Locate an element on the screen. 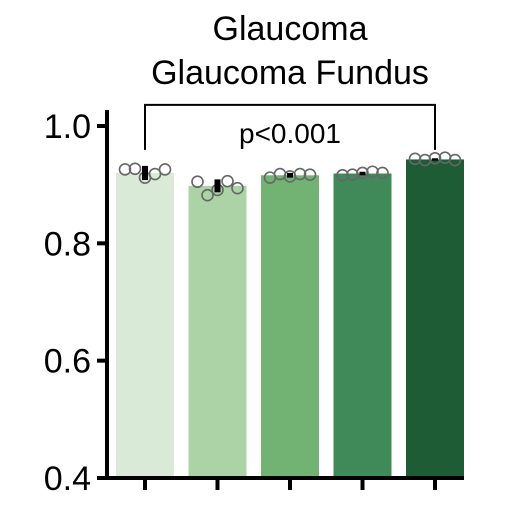  significance-label: p<0.001 is located at coordinates (290, 133).